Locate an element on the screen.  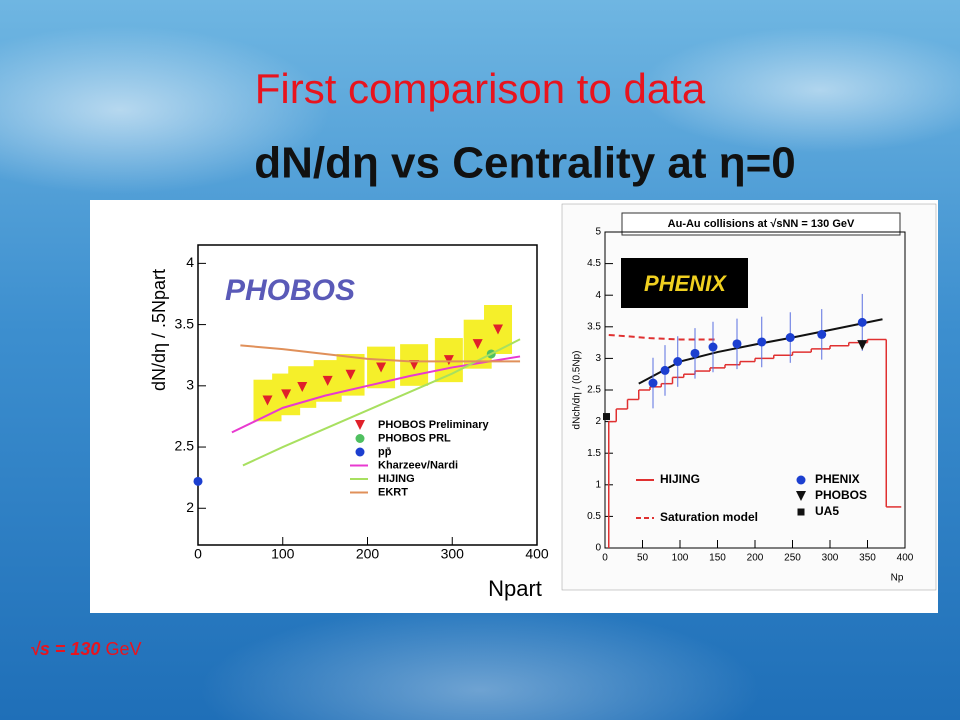
logo-box is located at coordinates (684, 283).